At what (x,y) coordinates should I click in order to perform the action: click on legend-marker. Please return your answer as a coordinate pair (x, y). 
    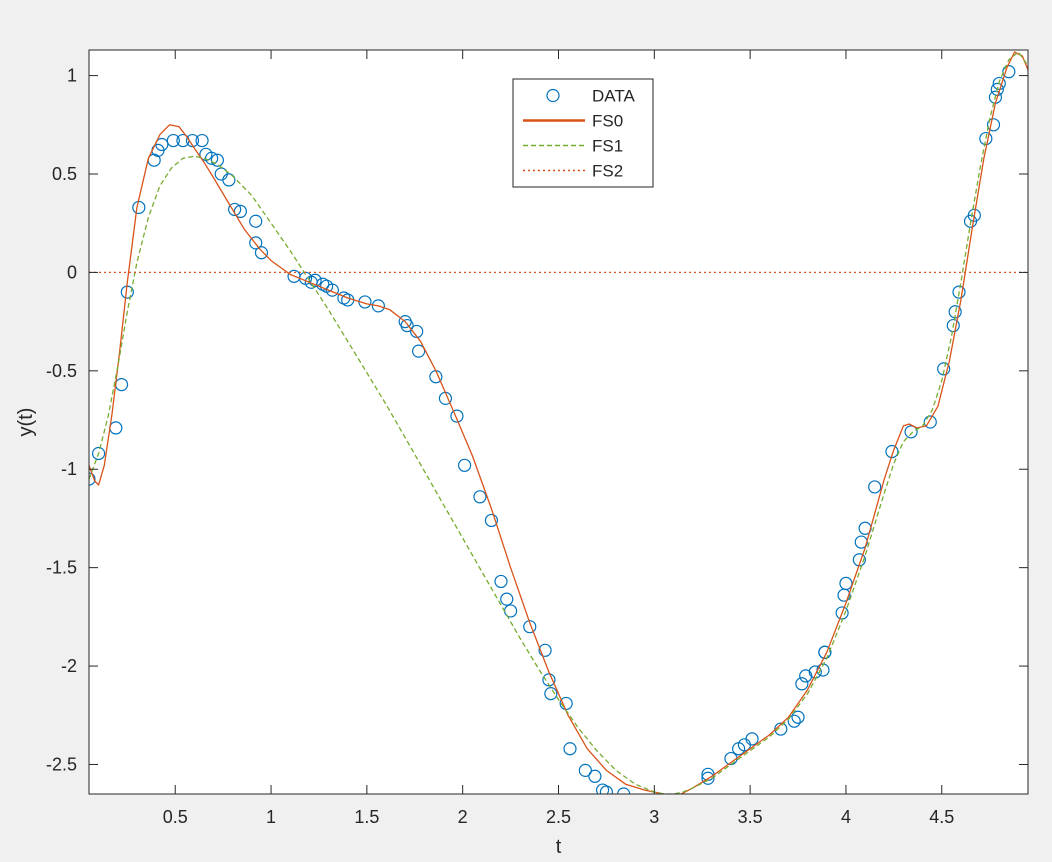
    Looking at the image, I should click on (553, 95).